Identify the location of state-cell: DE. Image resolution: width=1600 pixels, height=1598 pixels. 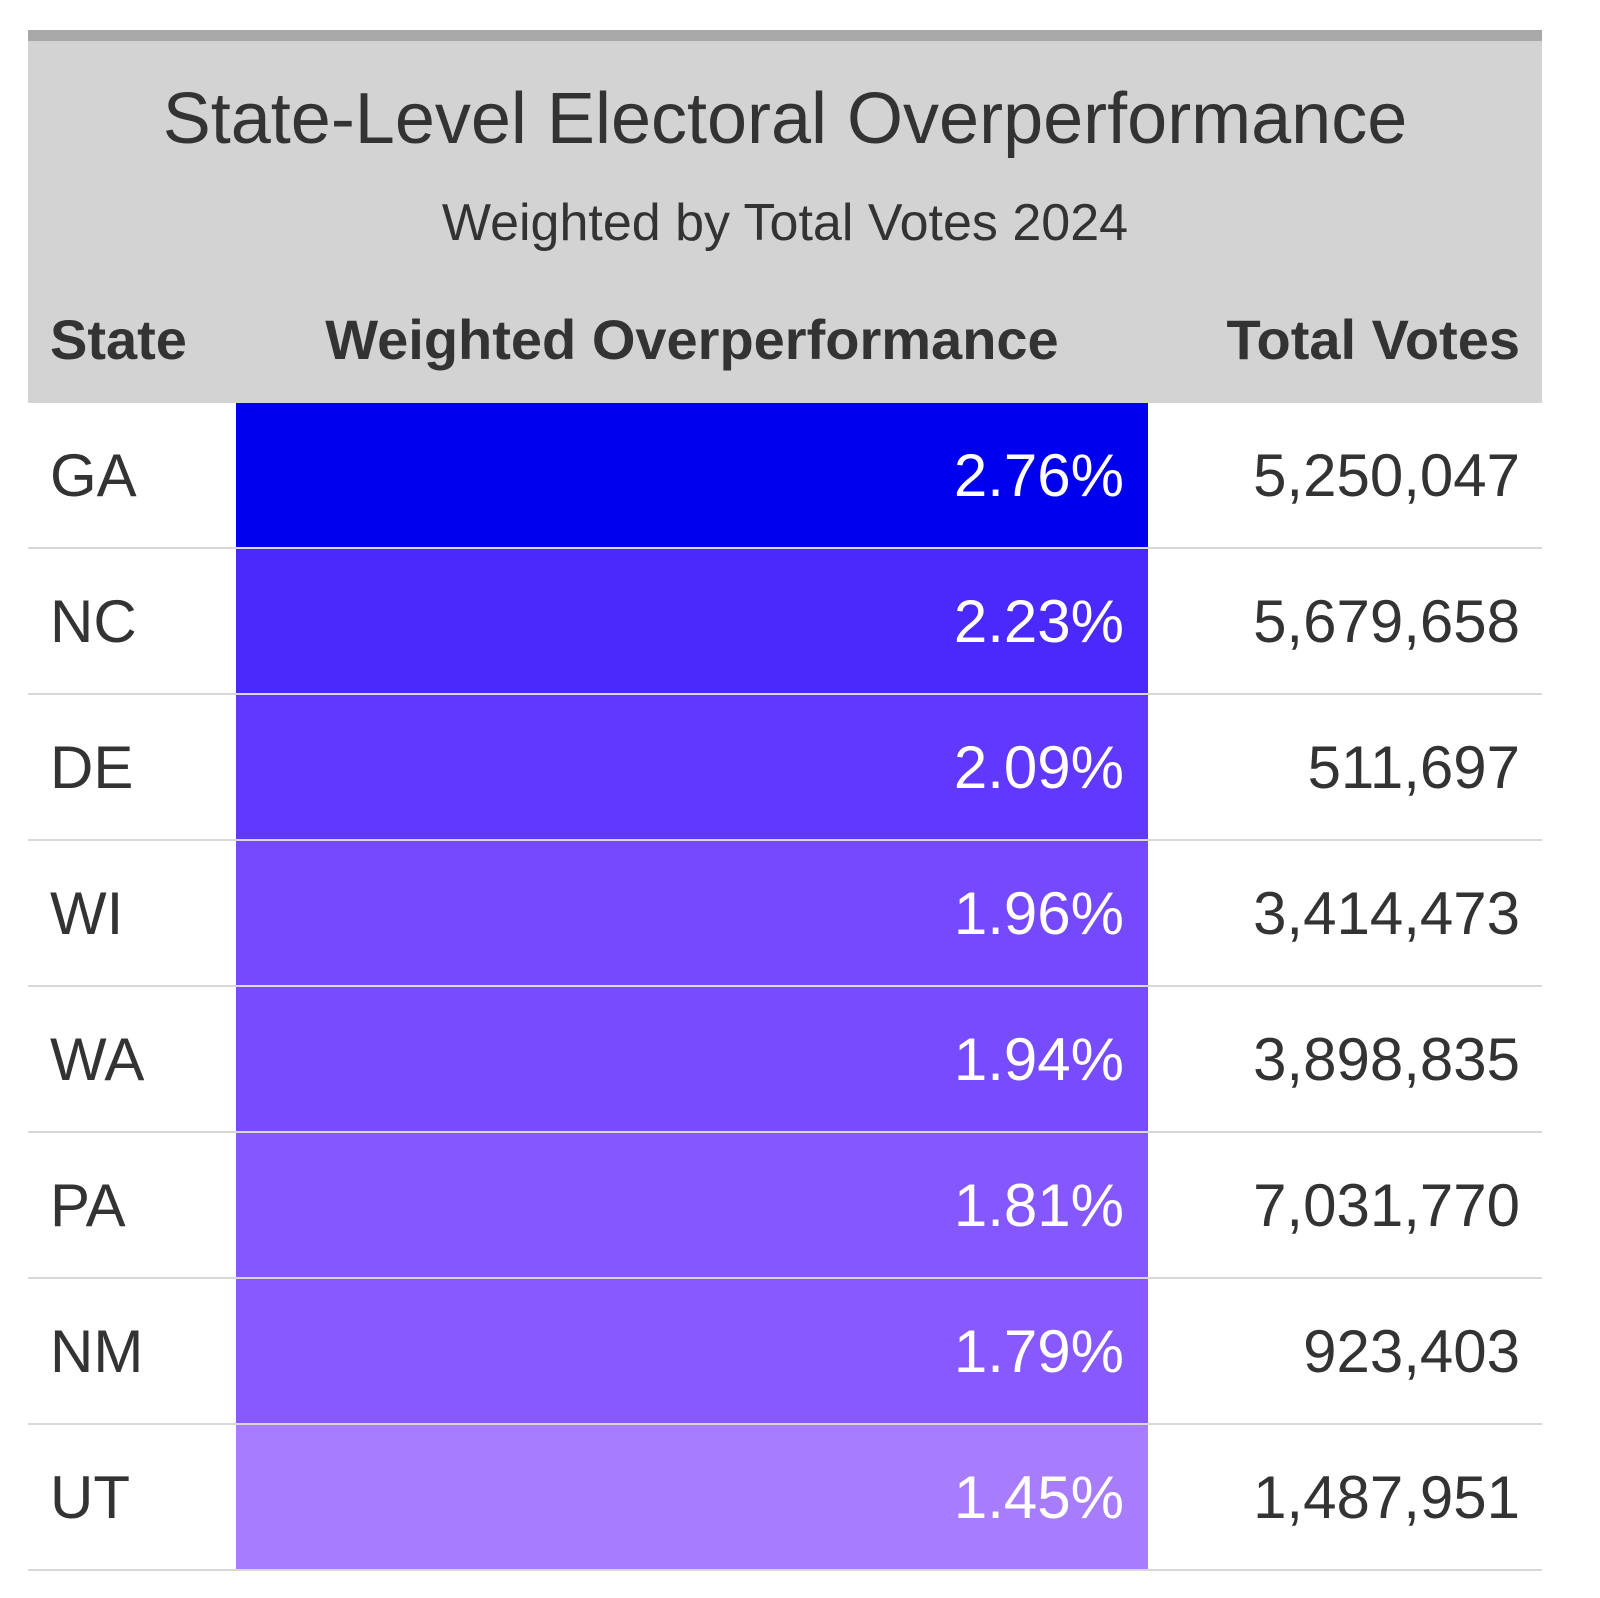
(92, 767).